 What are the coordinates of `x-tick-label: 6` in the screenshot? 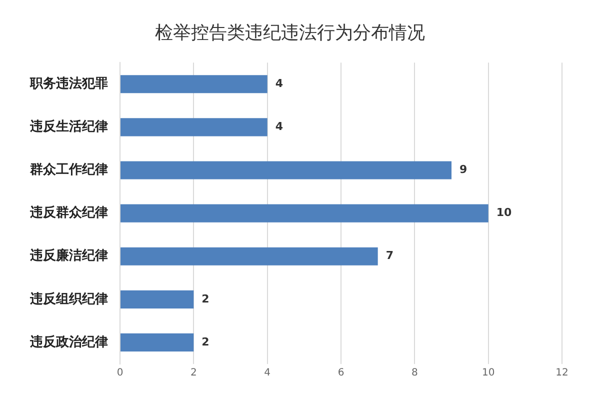 It's located at (341, 373).